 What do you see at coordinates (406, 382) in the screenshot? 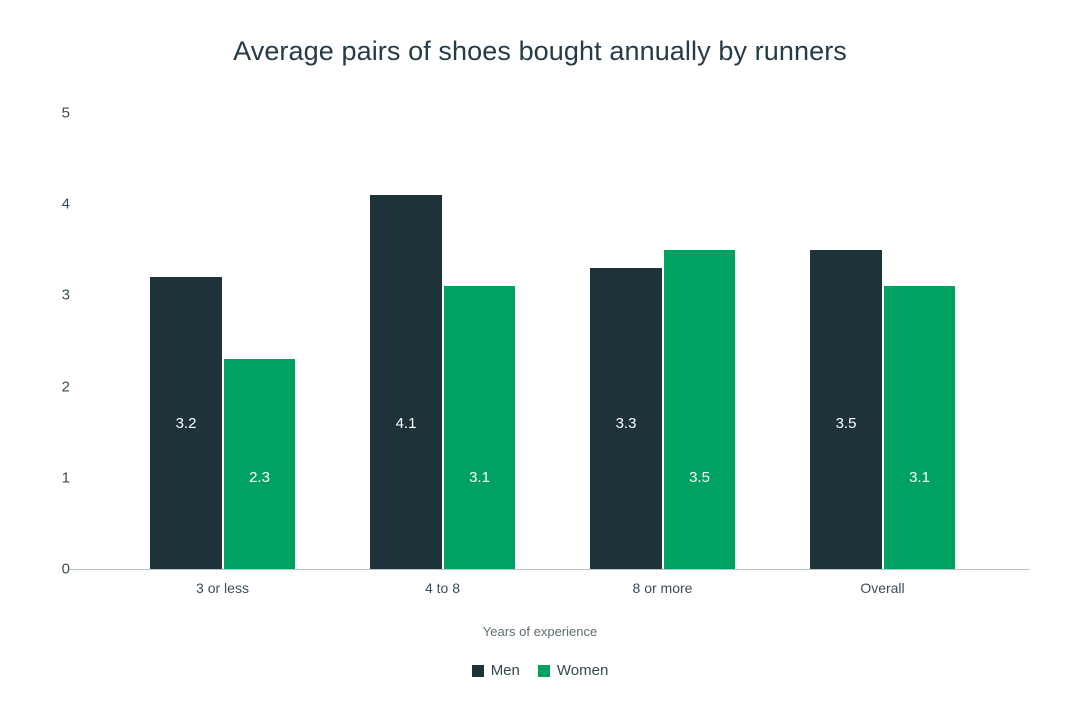
I see `bar-men-1: 4.1` at bounding box center [406, 382].